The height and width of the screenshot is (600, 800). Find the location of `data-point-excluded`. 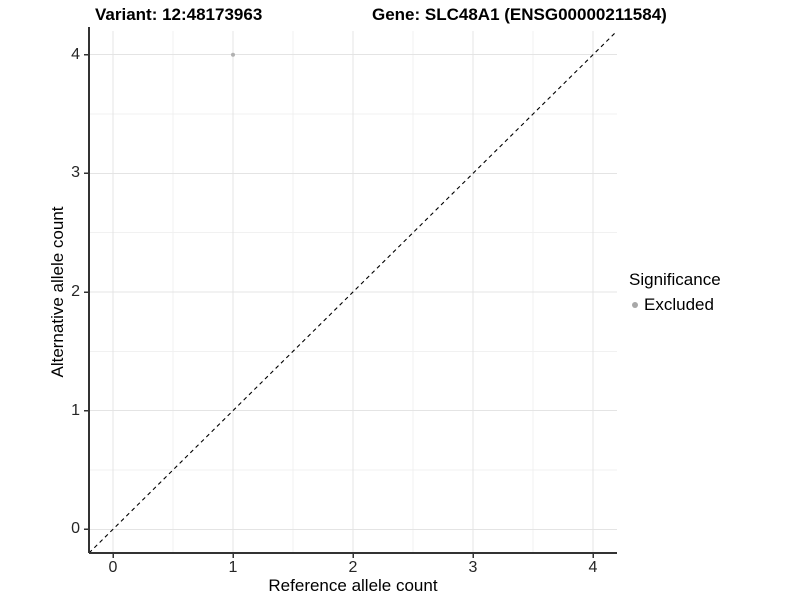

data-point-excluded is located at coordinates (233, 54).